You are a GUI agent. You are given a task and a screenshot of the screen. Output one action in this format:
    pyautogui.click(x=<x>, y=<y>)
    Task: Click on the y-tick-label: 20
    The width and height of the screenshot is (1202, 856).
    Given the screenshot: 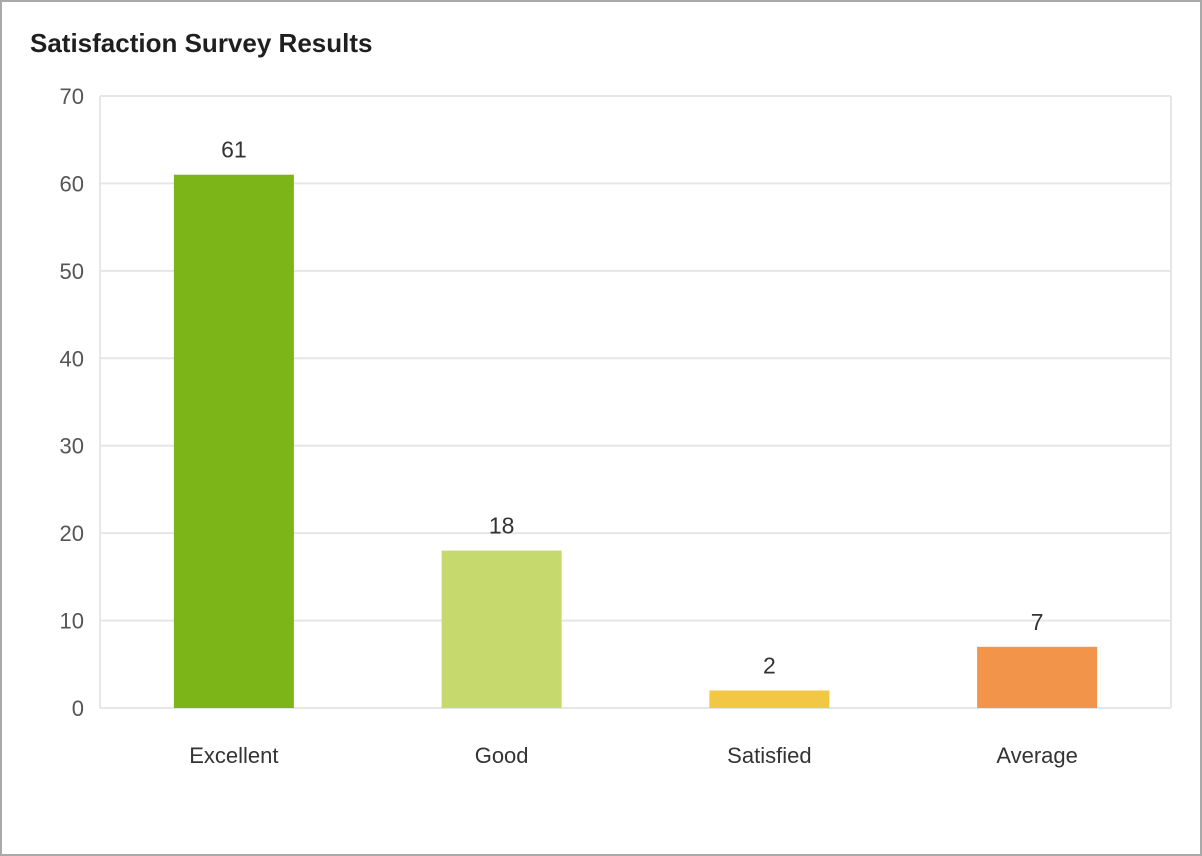 What is the action you would take?
    pyautogui.click(x=72, y=533)
    